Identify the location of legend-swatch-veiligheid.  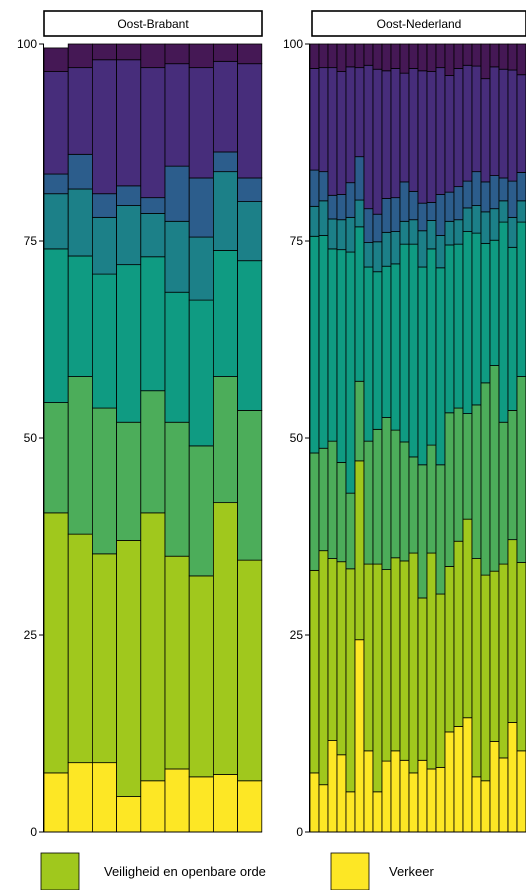
(60, 871).